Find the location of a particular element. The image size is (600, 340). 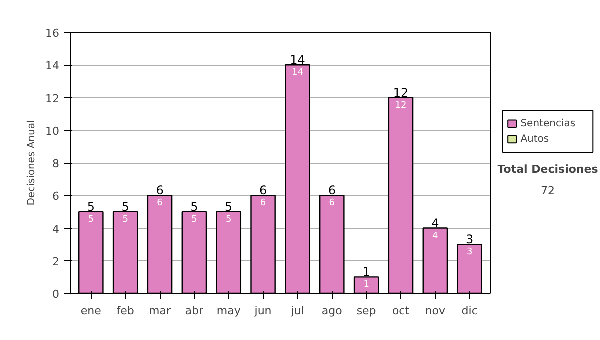

x-tick-label: jun is located at coordinates (263, 311).